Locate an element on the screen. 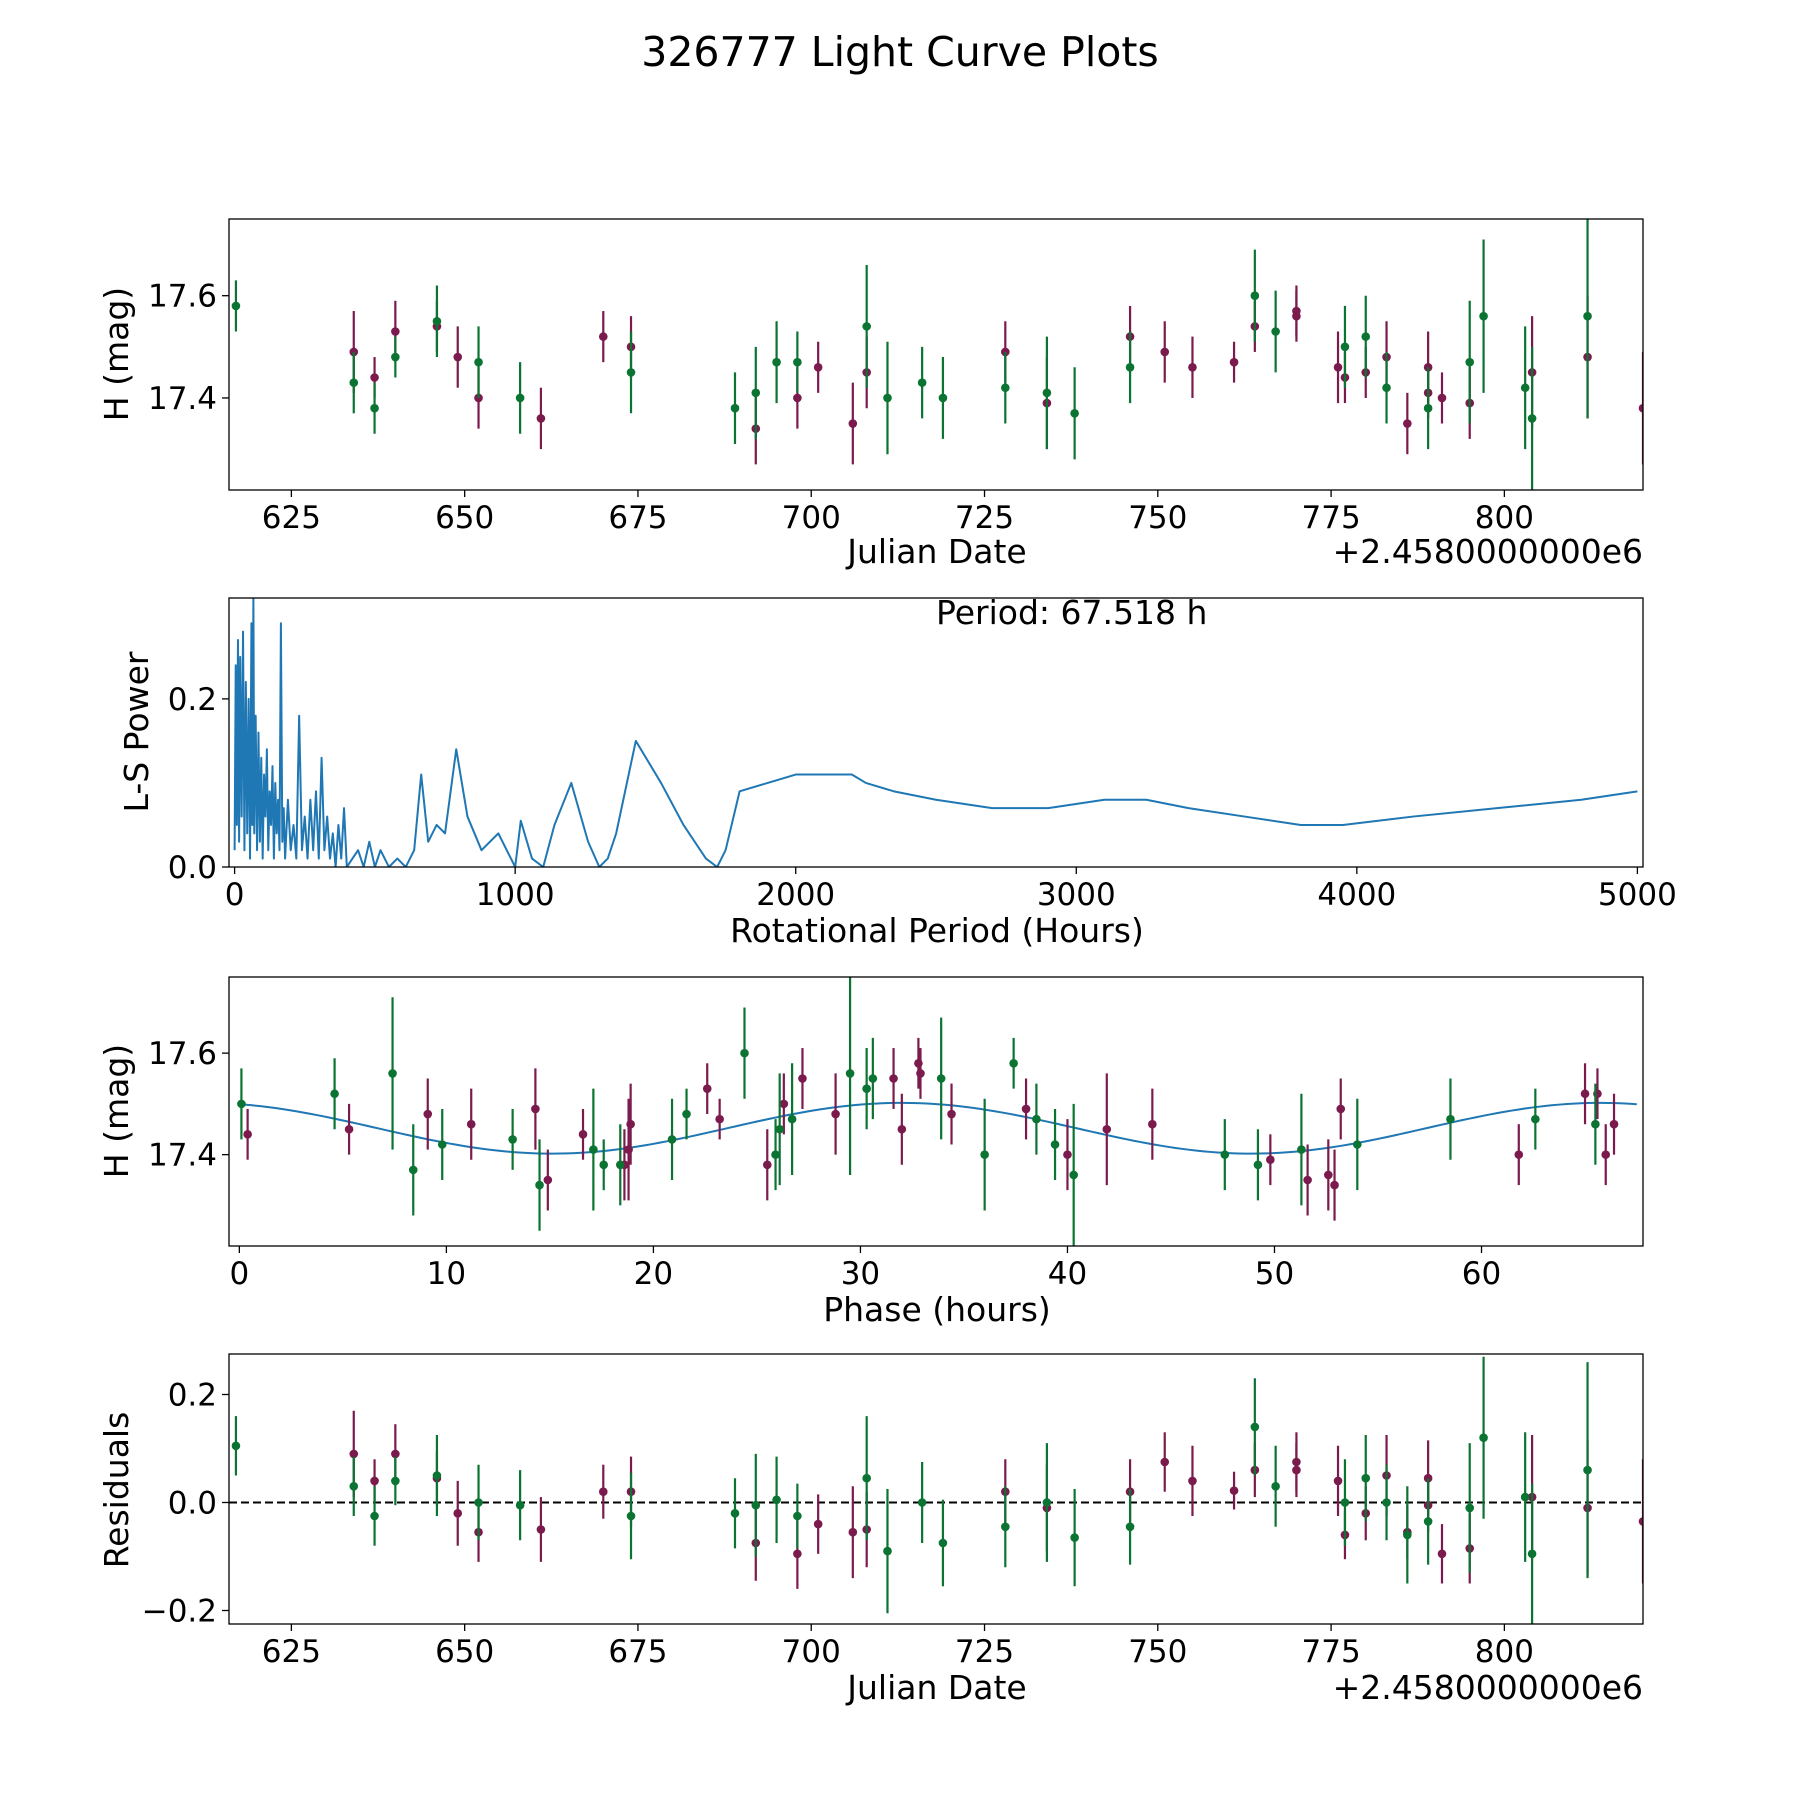  phased-xtick-label: 20 is located at coordinates (653, 1274).